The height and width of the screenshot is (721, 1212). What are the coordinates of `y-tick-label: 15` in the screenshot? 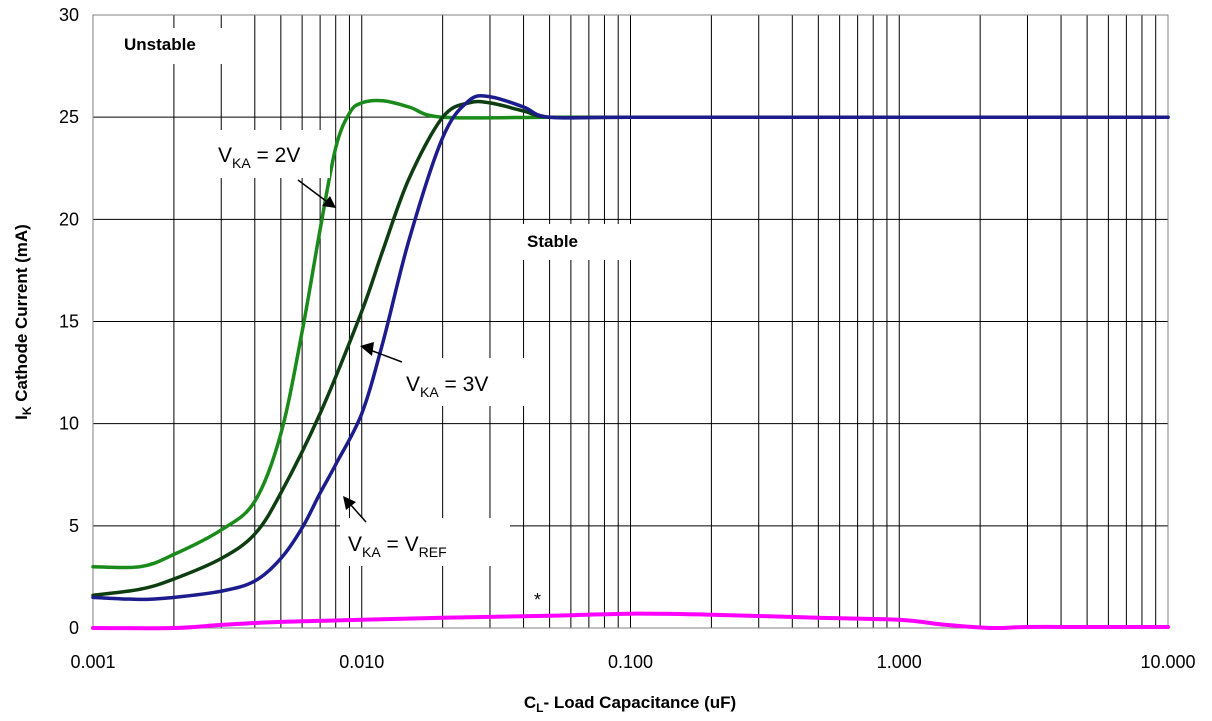 It's located at (69, 322).